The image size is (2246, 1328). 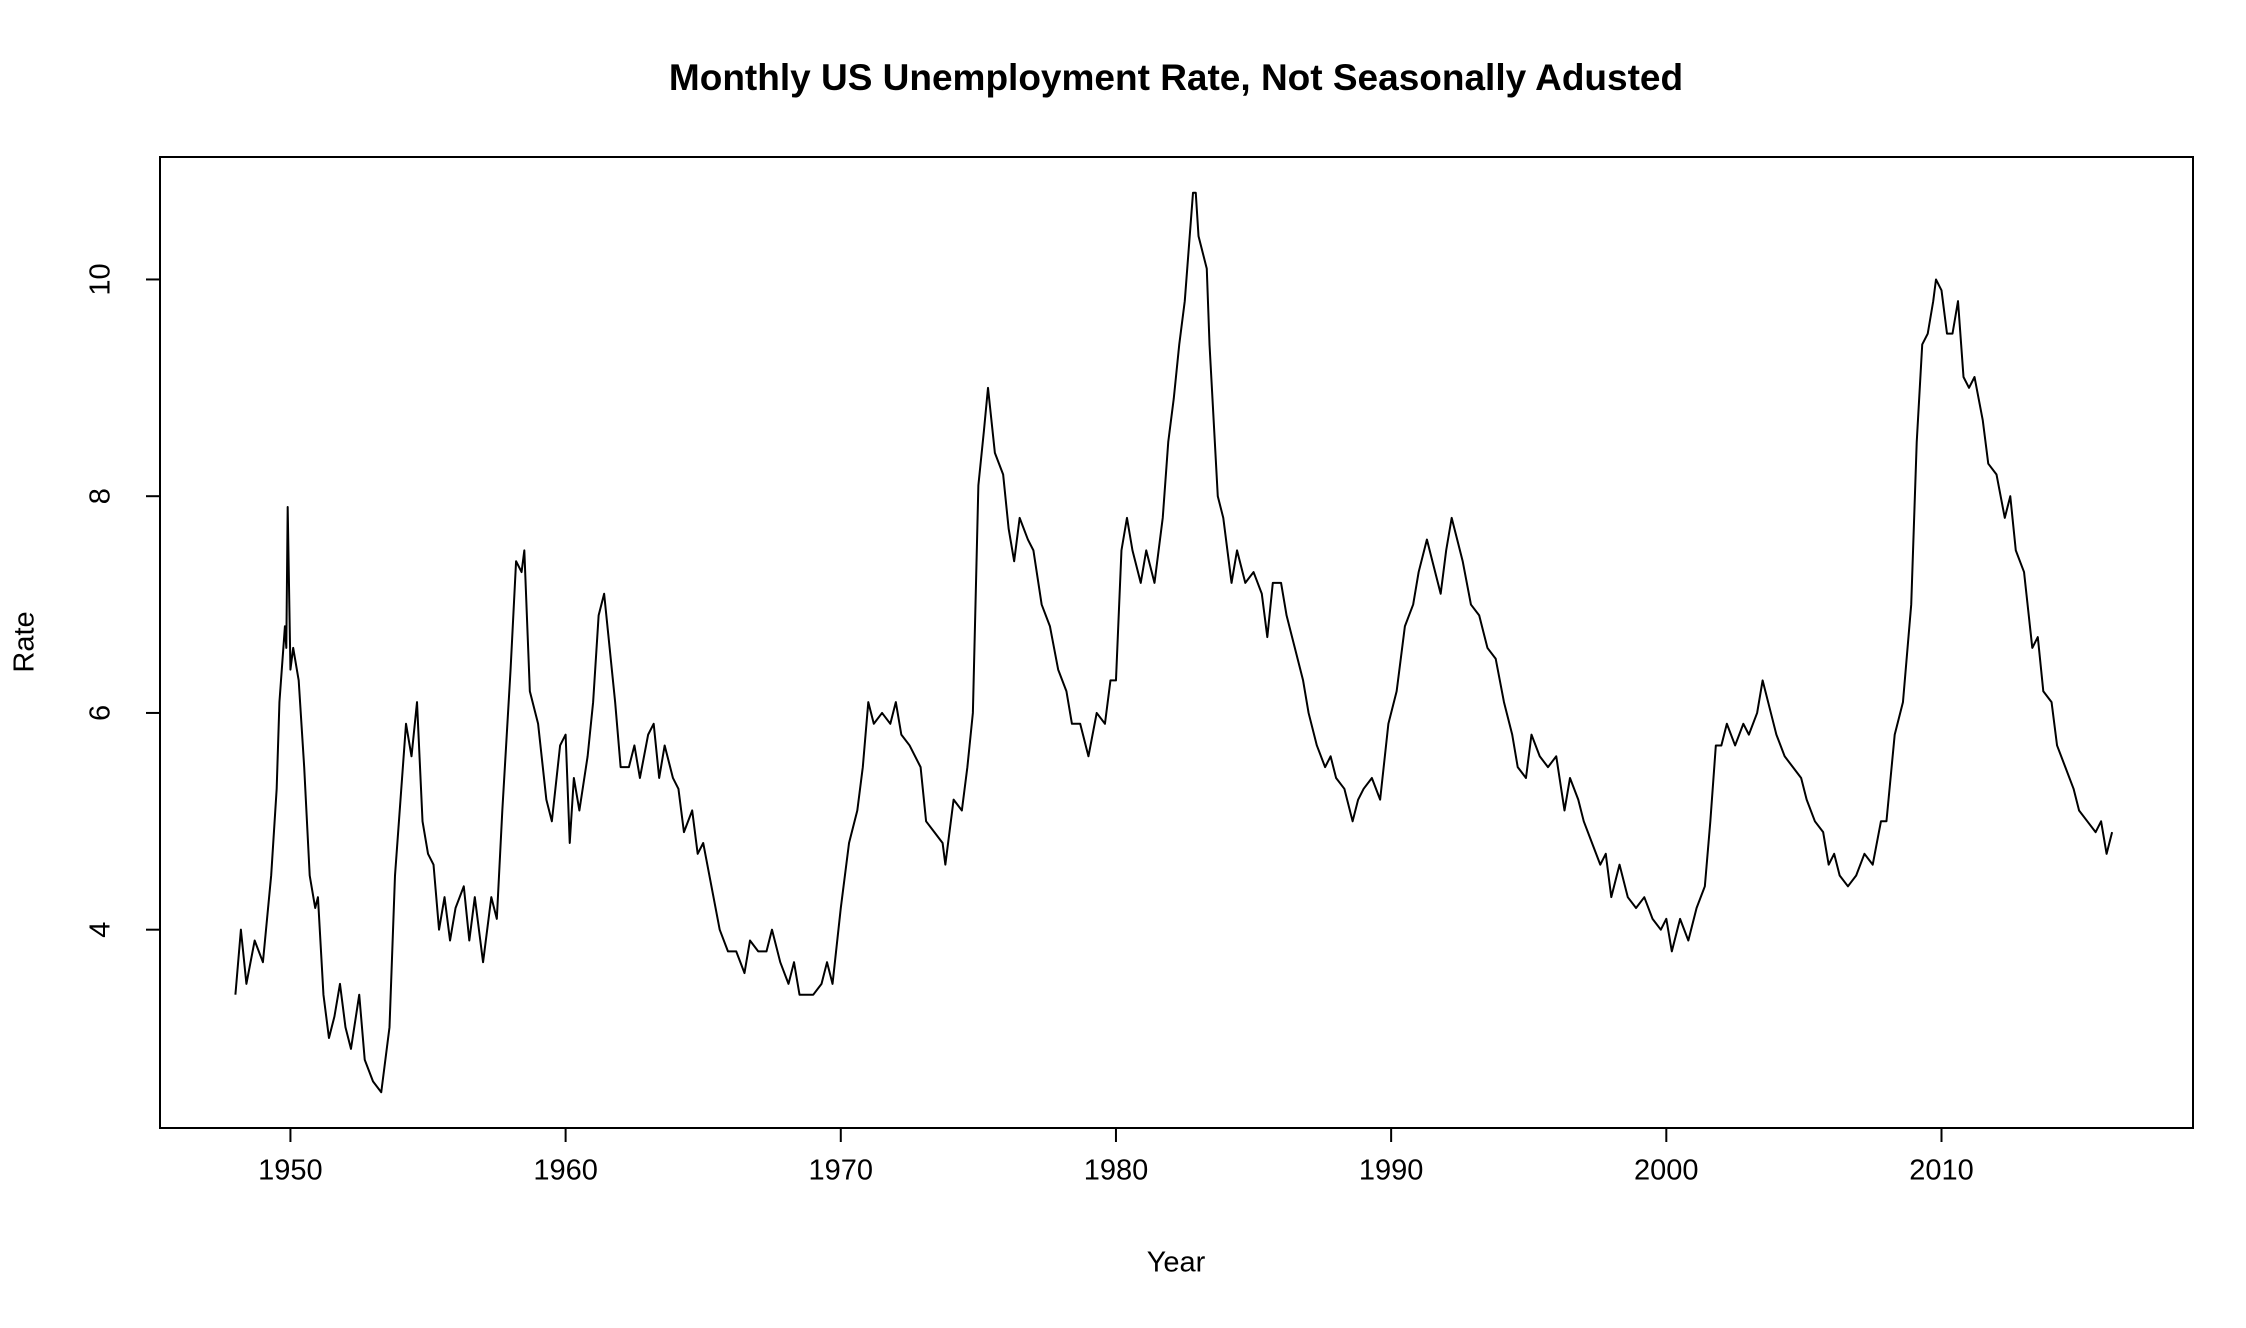 I want to click on y-tick-label: 6, so click(x=101, y=713).